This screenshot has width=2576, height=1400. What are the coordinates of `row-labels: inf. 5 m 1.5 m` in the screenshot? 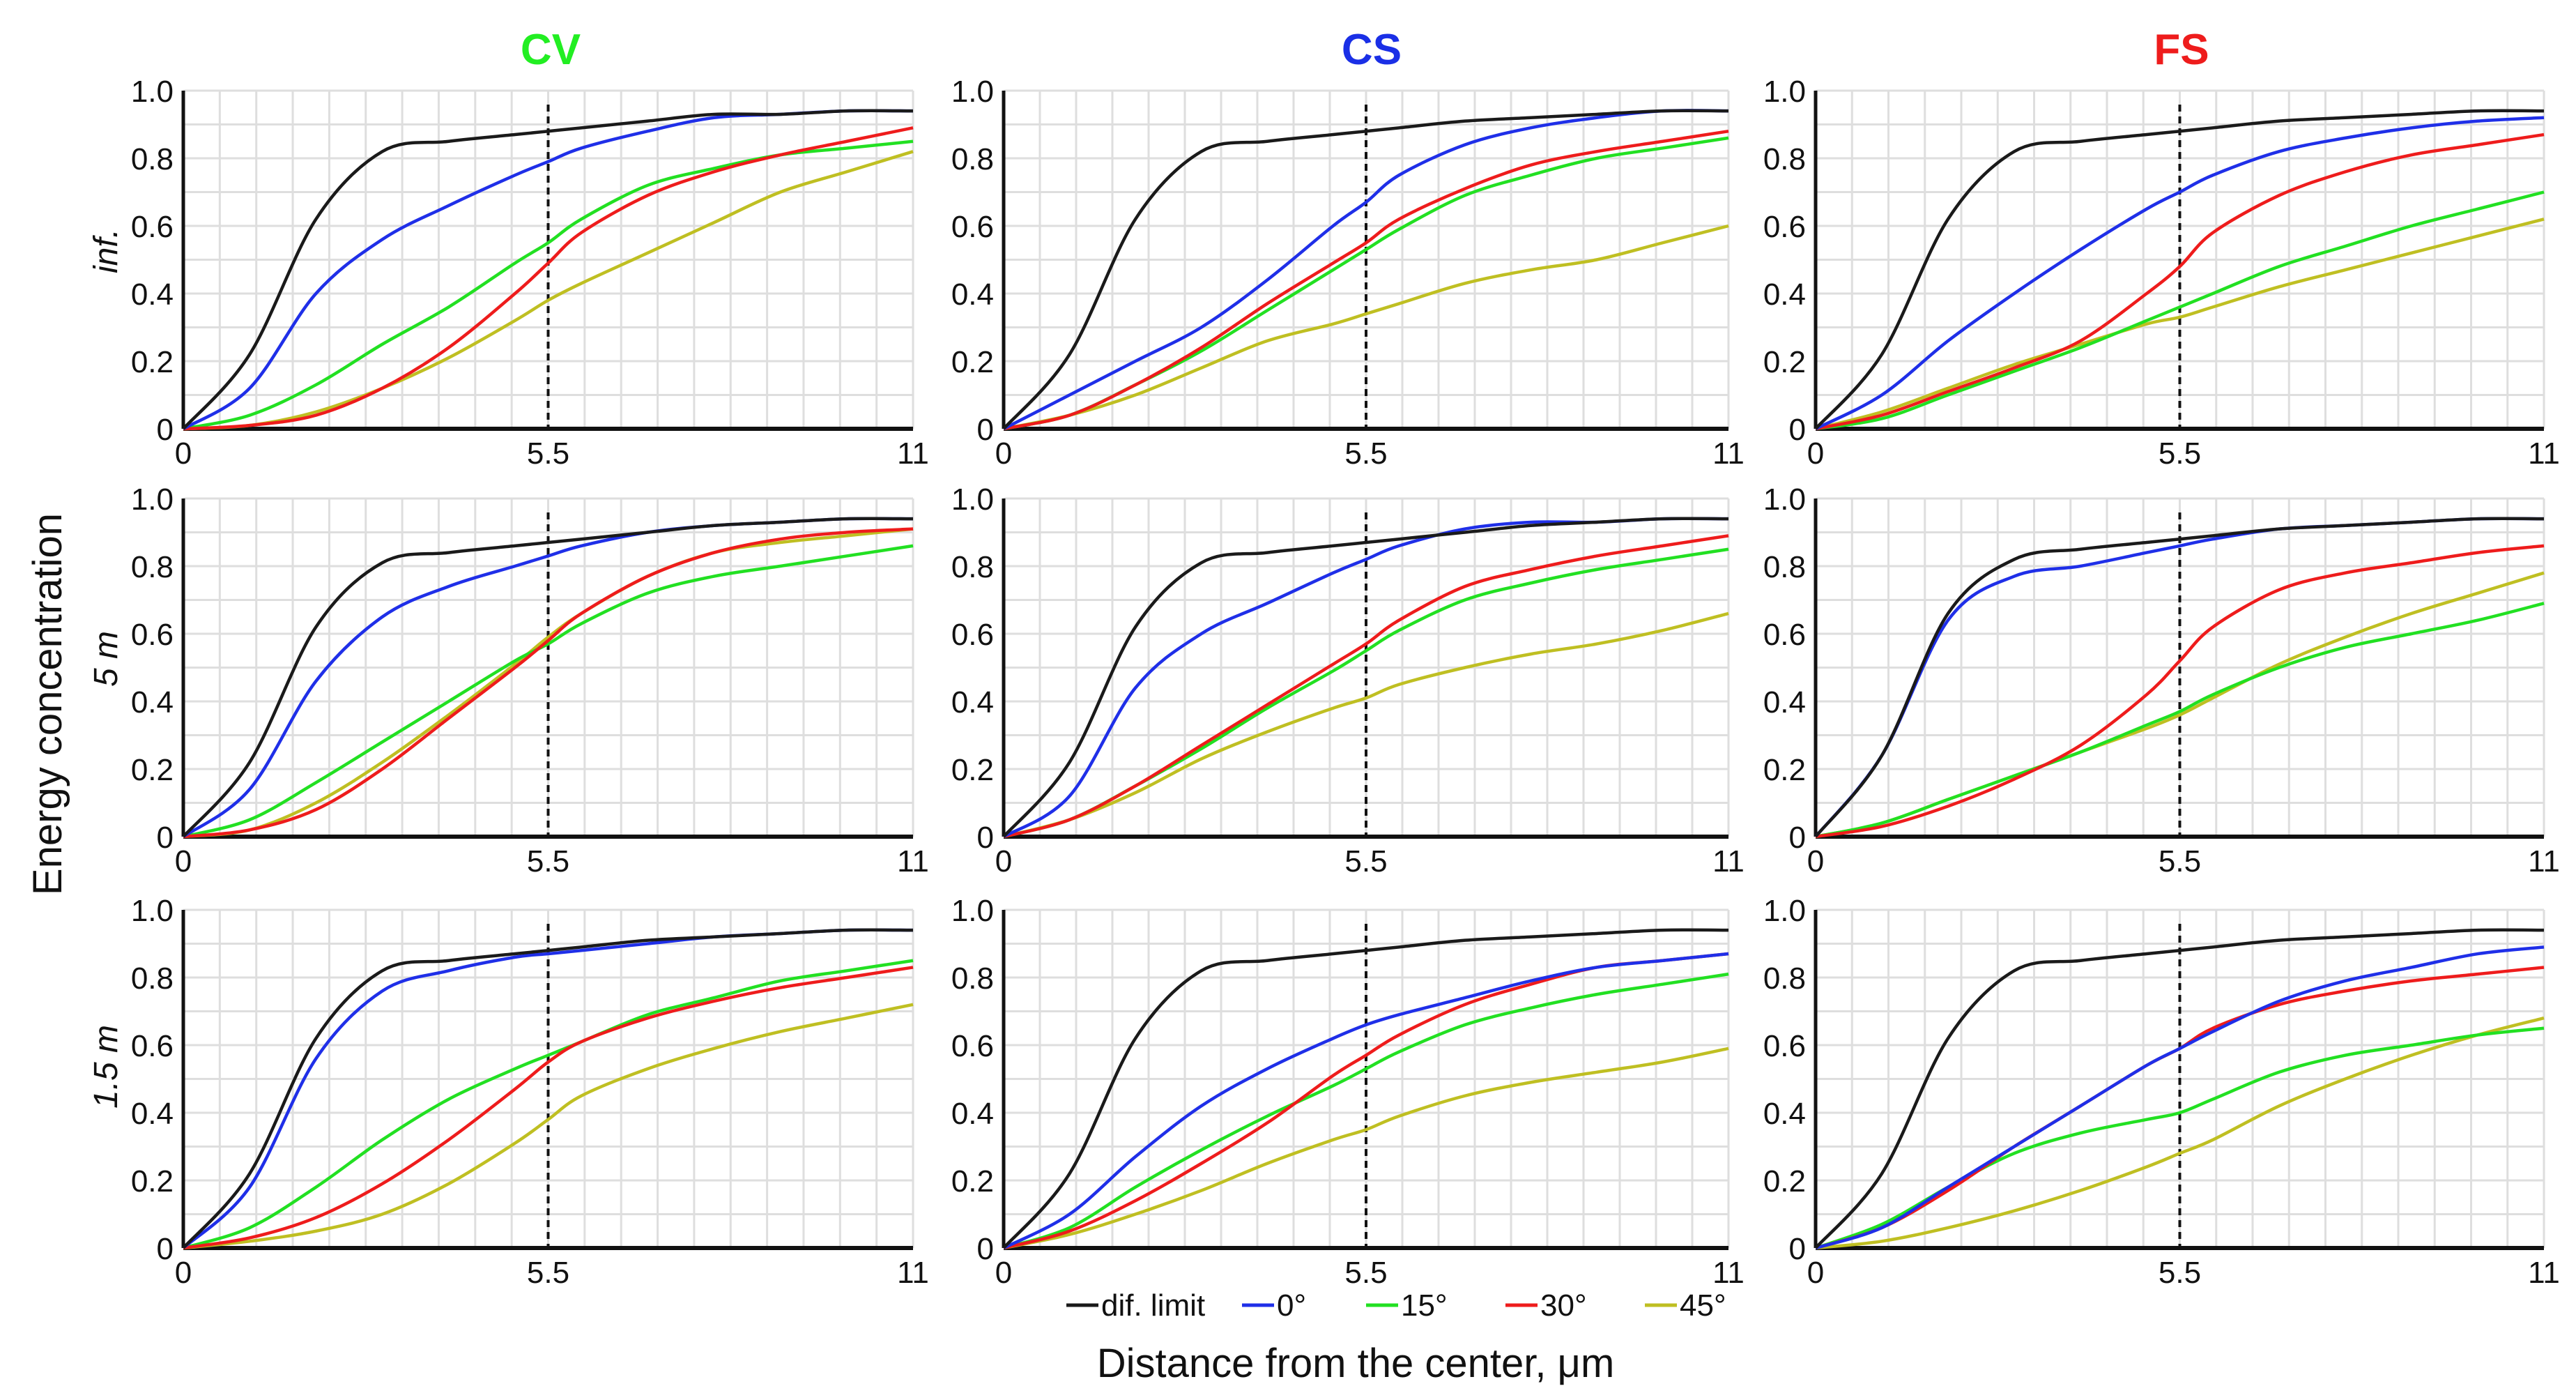 It's located at (106, 669).